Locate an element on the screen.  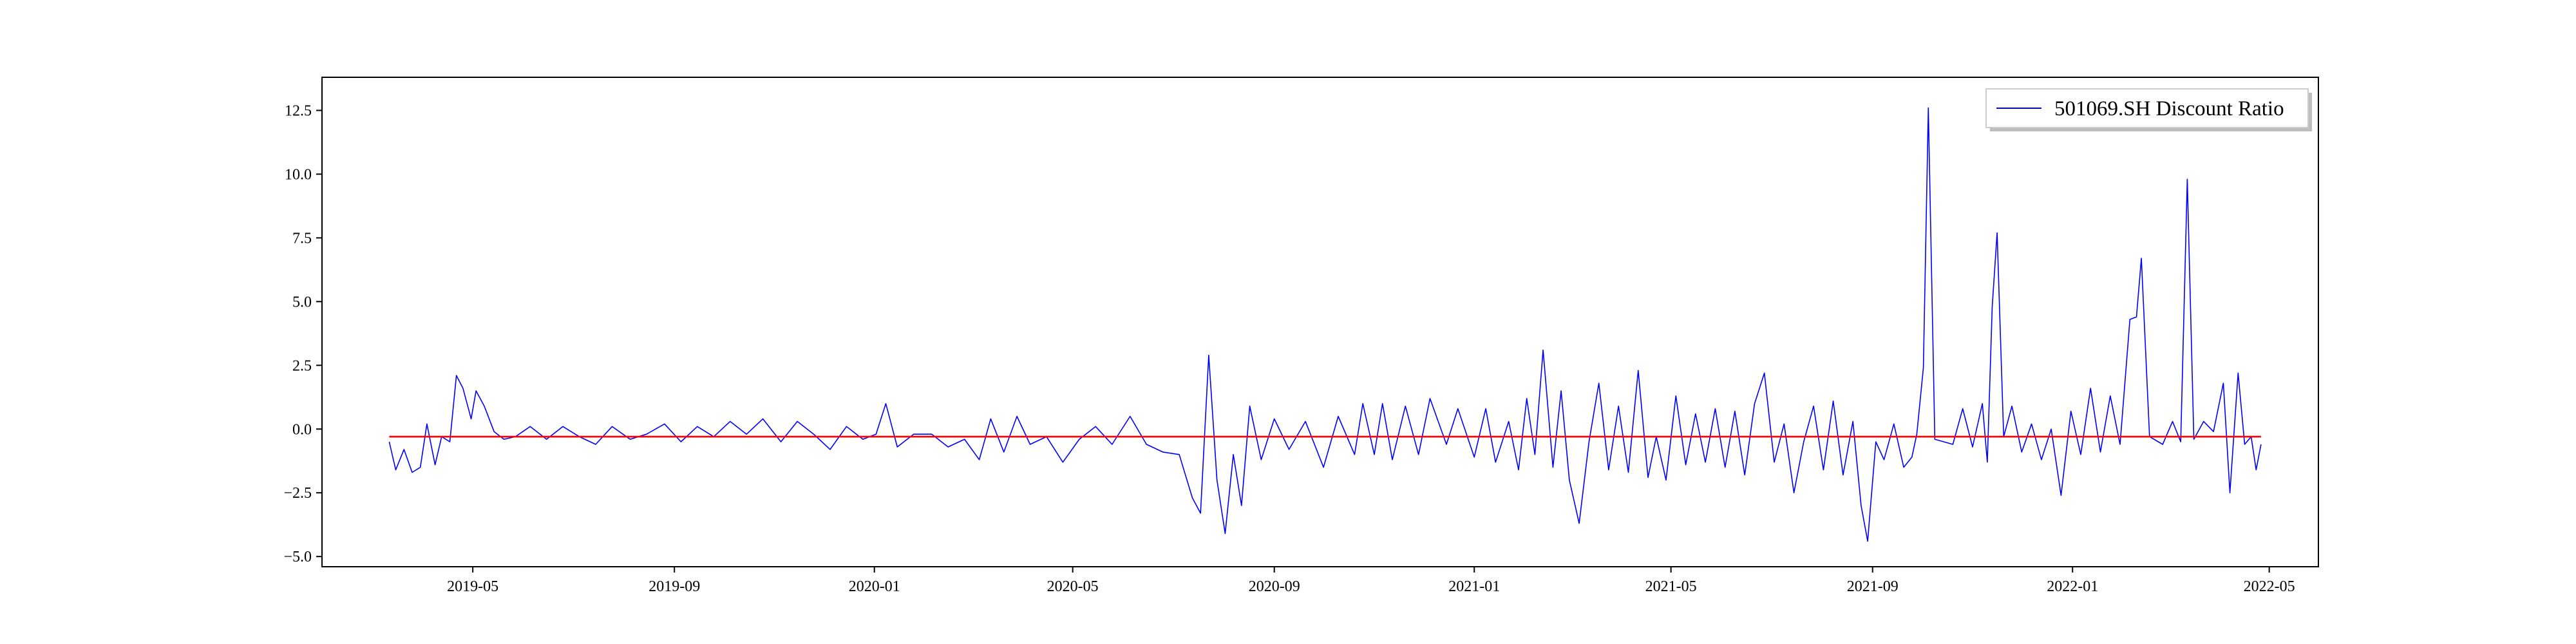
y-tick-label: 12.5 is located at coordinates (298, 111).